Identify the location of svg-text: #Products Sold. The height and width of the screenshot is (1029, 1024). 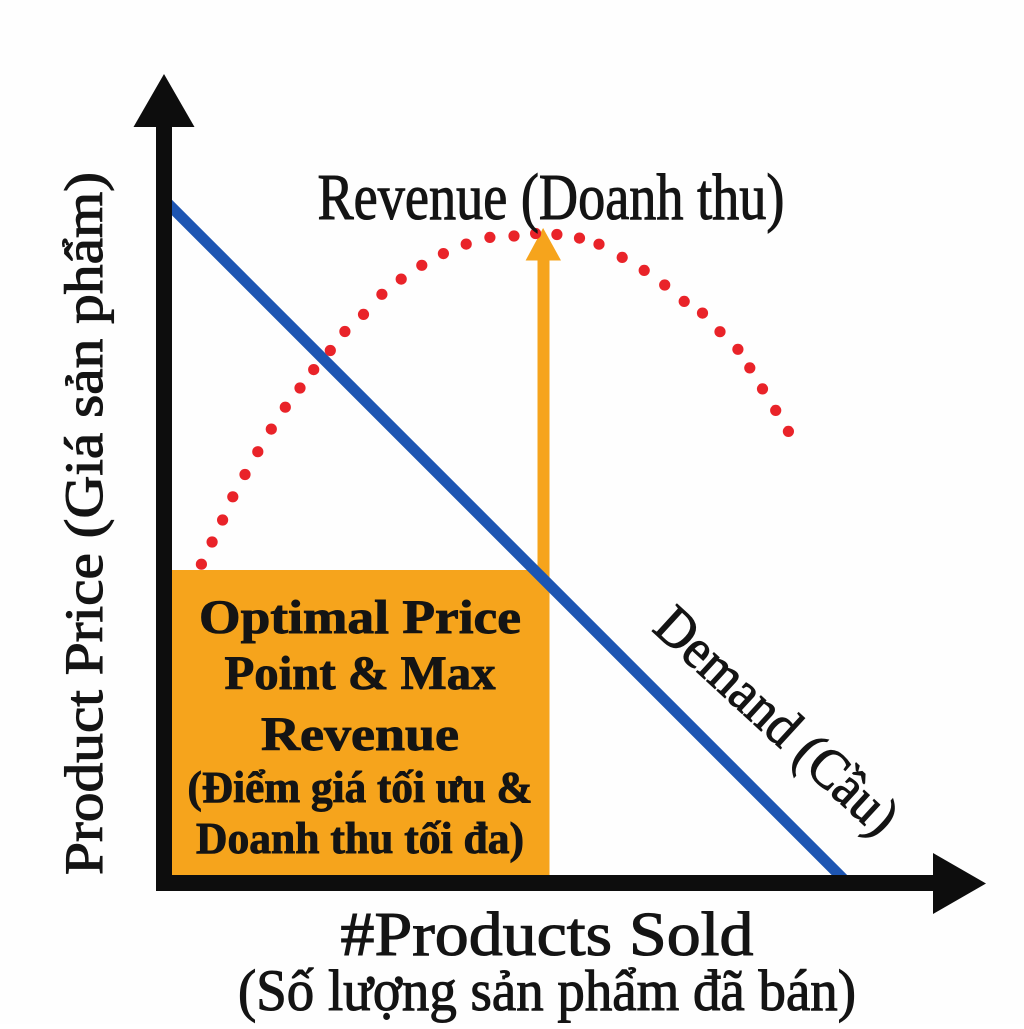
(547, 935).